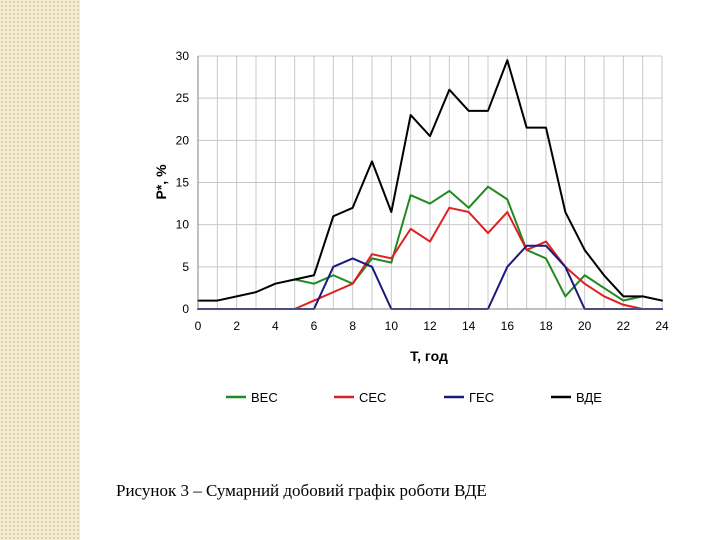 The height and width of the screenshot is (540, 720). I want to click on x-tick-label: 4, so click(275, 326).